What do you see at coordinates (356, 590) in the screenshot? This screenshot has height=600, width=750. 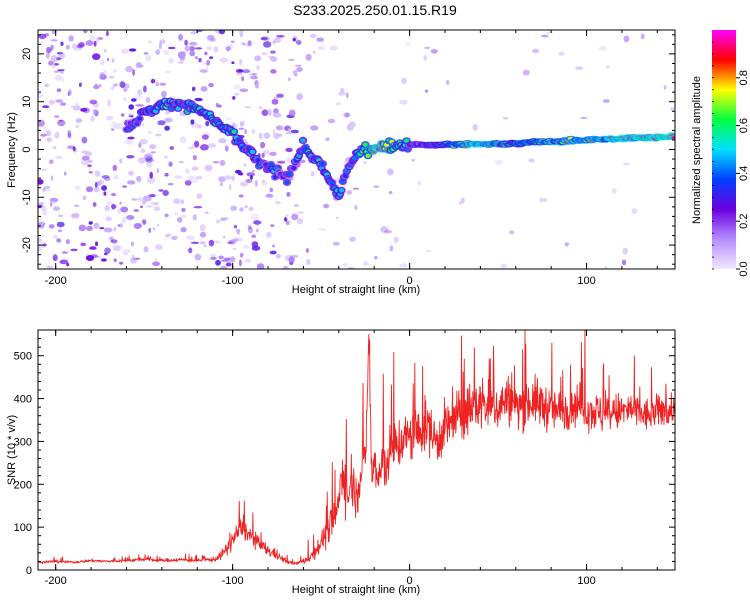 I see `snr-x-axis-label: Height of straight line (km)` at bounding box center [356, 590].